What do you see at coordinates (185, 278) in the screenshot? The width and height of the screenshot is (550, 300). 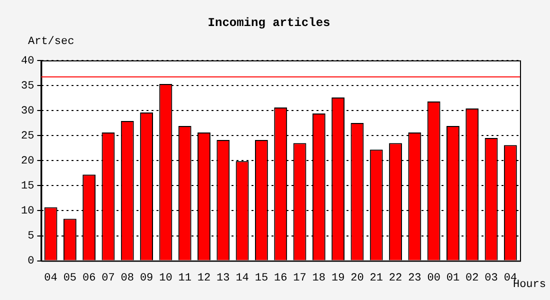 I see `x-tick-label: 11` at bounding box center [185, 278].